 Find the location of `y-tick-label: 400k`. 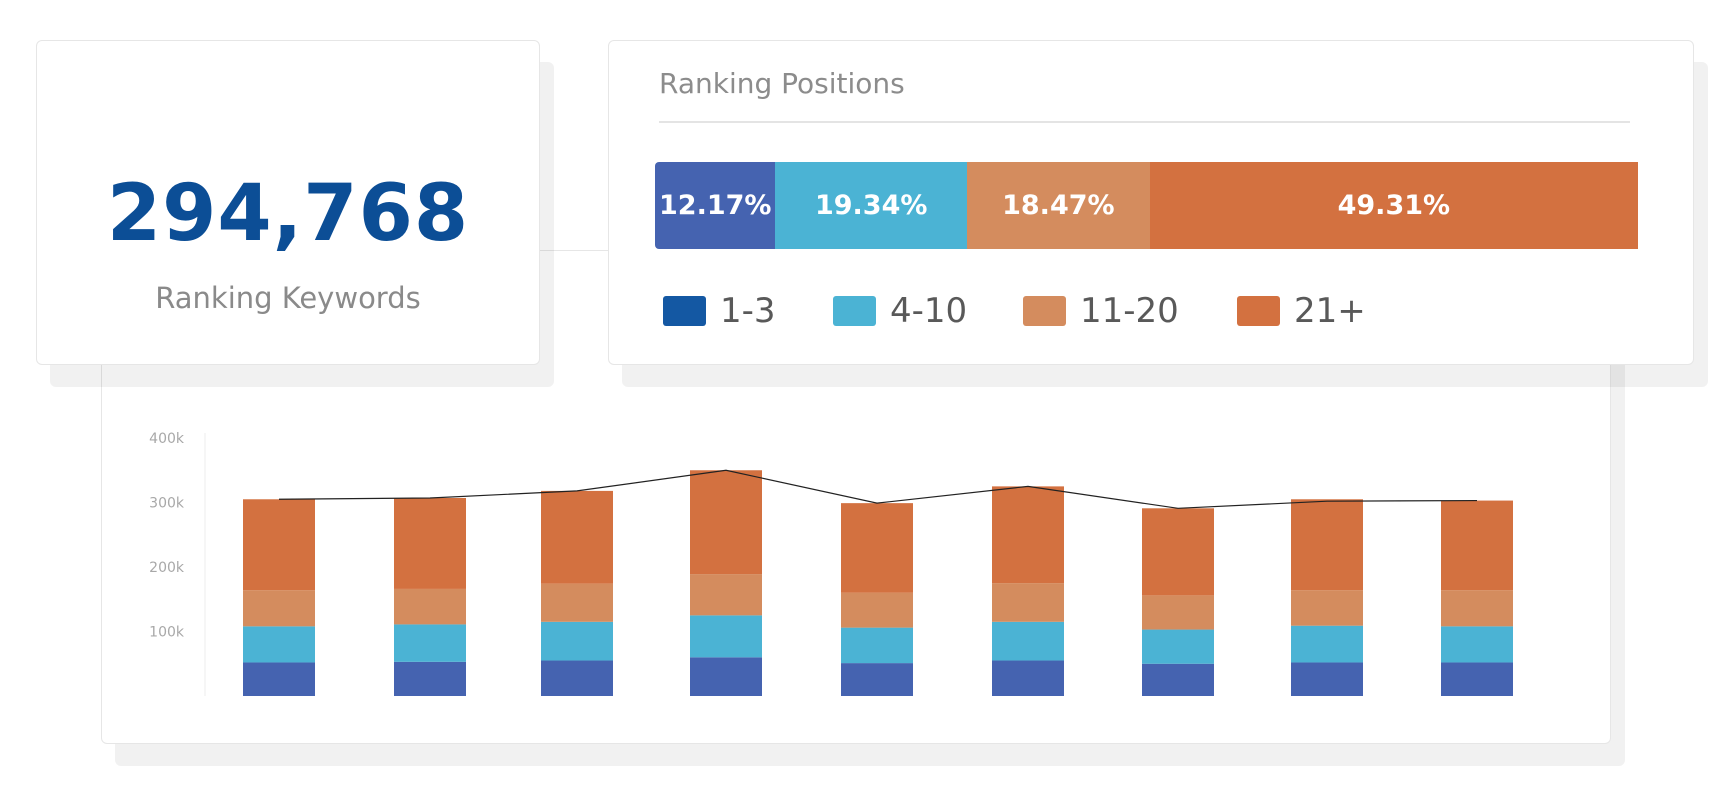

y-tick-label: 400k is located at coordinates (167, 439).